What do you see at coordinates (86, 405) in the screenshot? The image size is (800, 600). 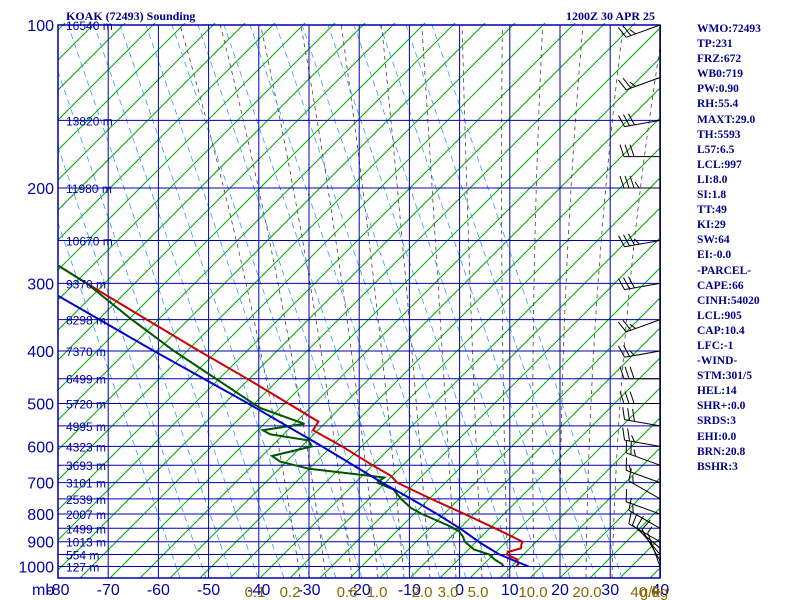 I see `height-label: 5720 m` at bounding box center [86, 405].